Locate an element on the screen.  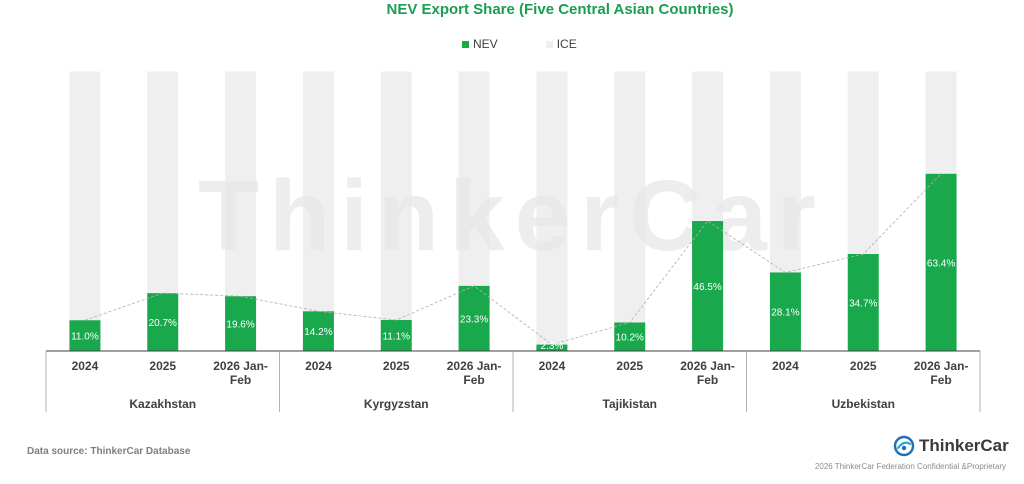
tick-label-11: 2026 Jan-Feb is located at coordinates (941, 373).